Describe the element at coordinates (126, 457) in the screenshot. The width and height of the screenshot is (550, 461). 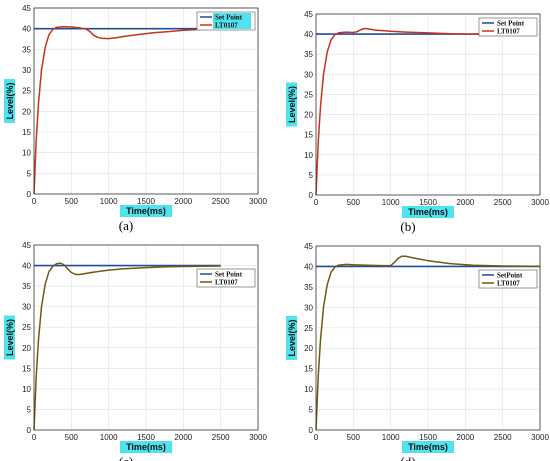
I see `panel-caption: (c)` at that location.